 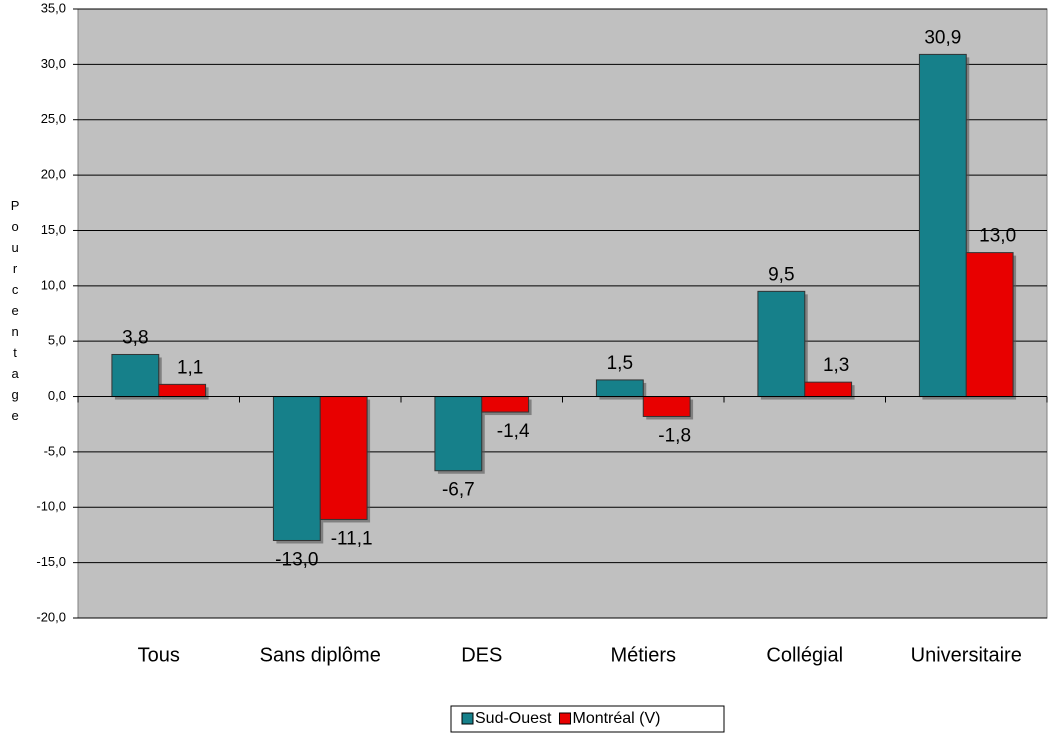 I want to click on x-tick-label: Universitaire, so click(x=966, y=655).